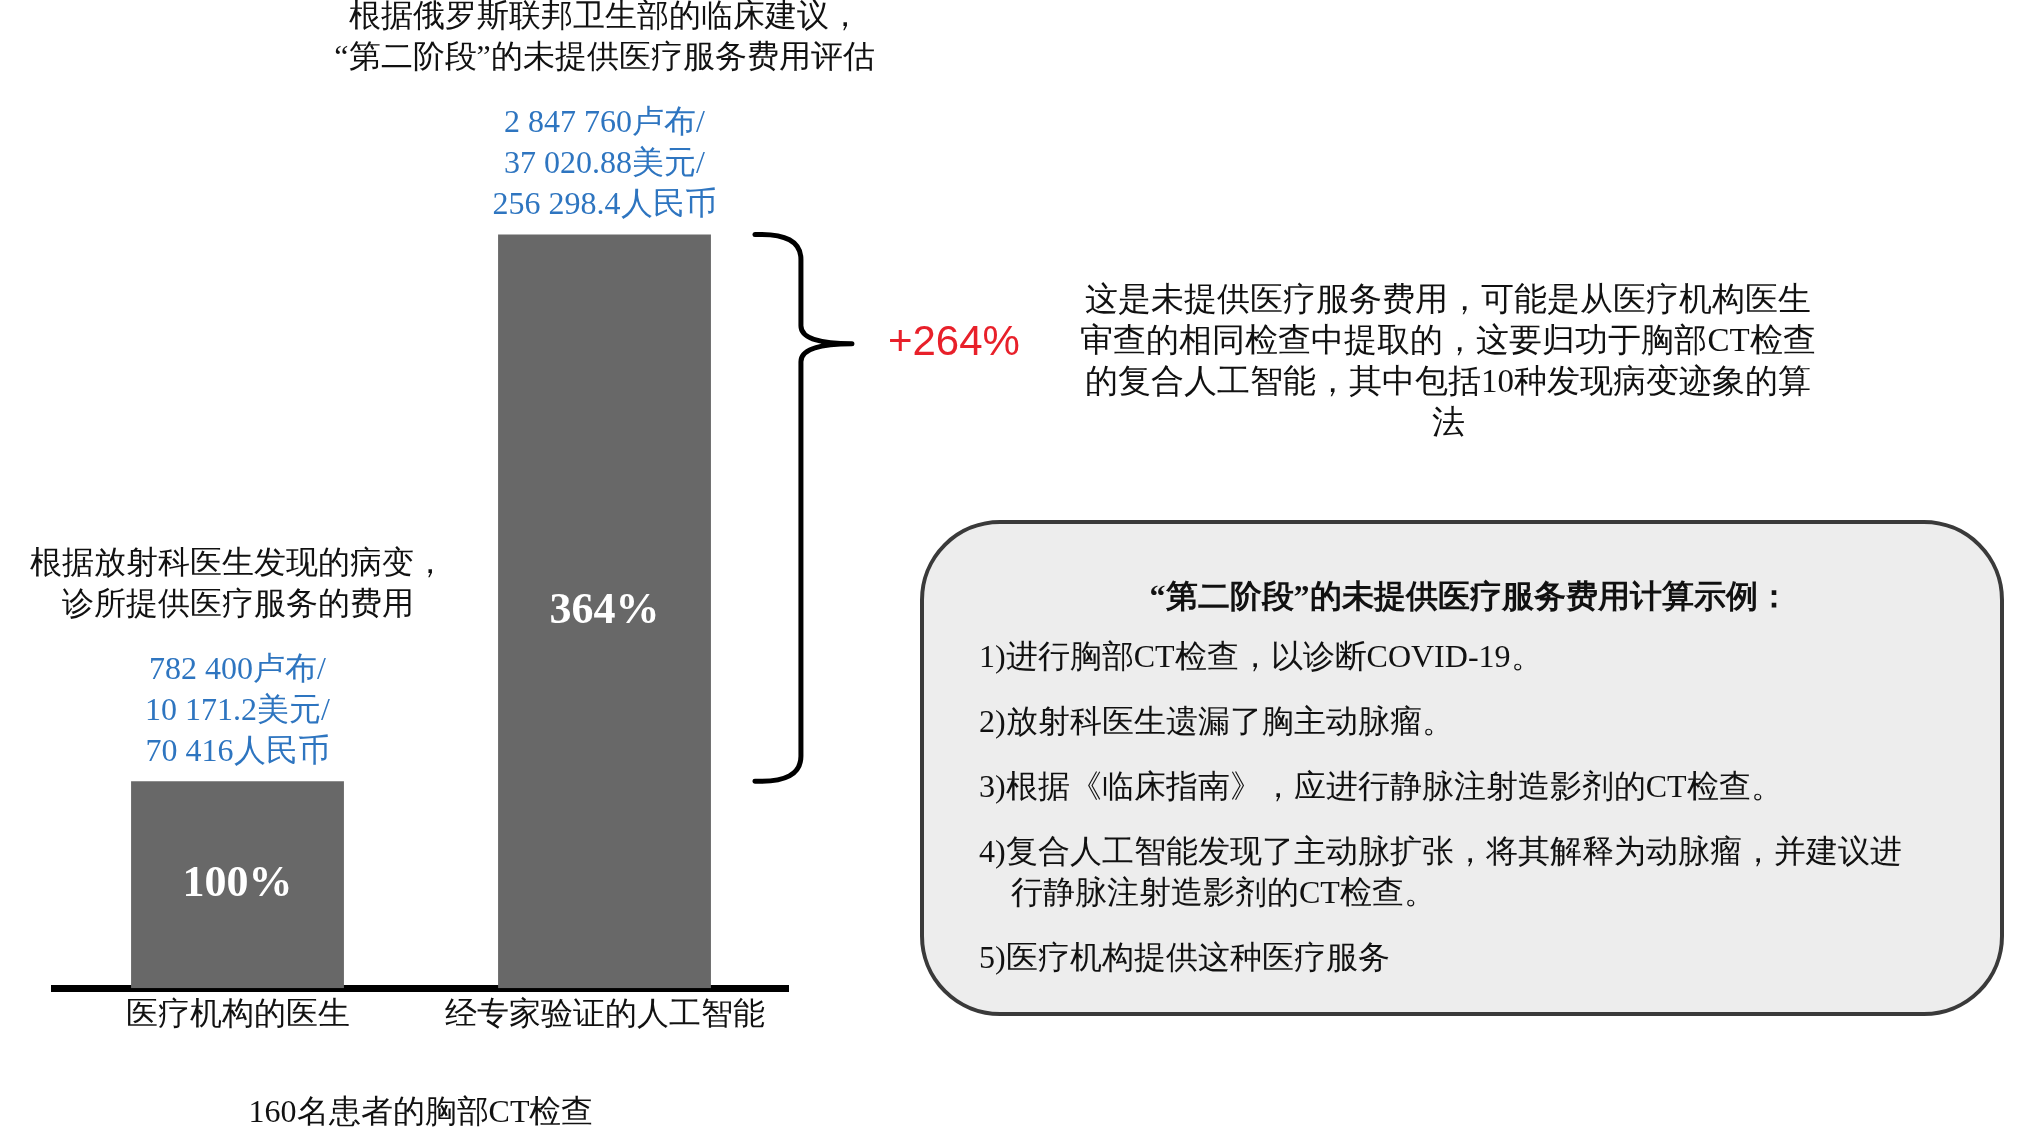 The image size is (2020, 1145). I want to click on annotation: 根据放射科医生发现的病变，诊所提供医疗服务的费用, so click(237, 582).